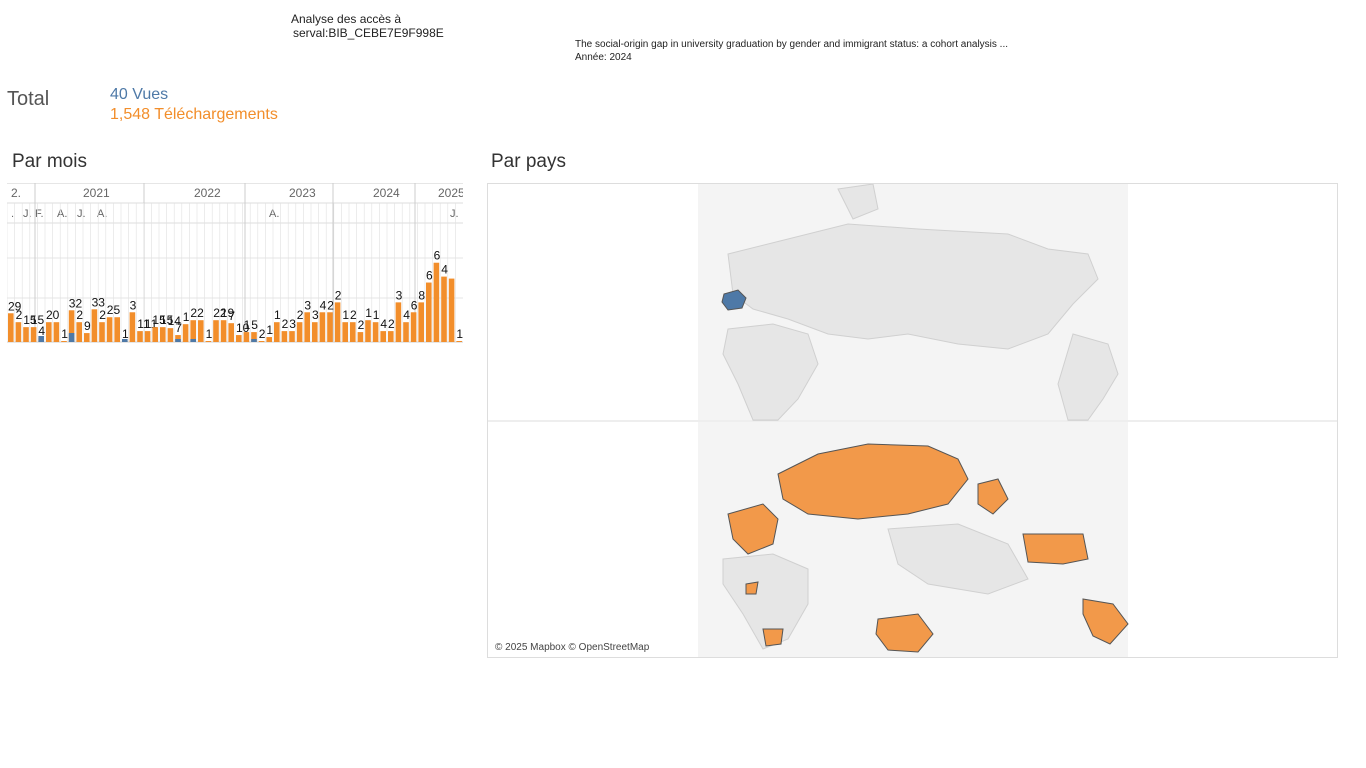  What do you see at coordinates (15, 306) in the screenshot?
I see `bar-data-label: 29` at bounding box center [15, 306].